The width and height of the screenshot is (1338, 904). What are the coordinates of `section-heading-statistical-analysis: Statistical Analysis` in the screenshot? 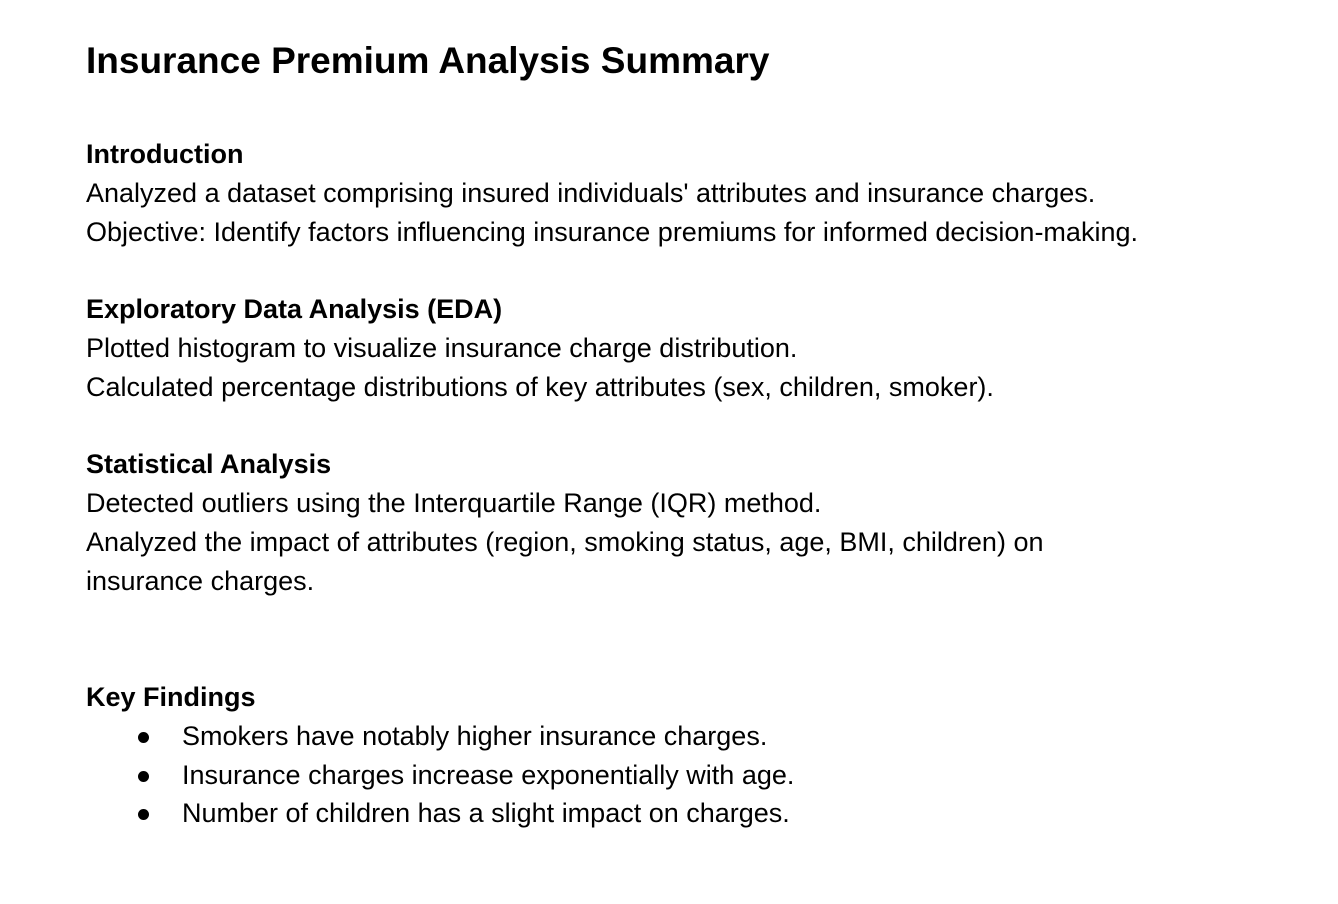 It's located at (209, 464).